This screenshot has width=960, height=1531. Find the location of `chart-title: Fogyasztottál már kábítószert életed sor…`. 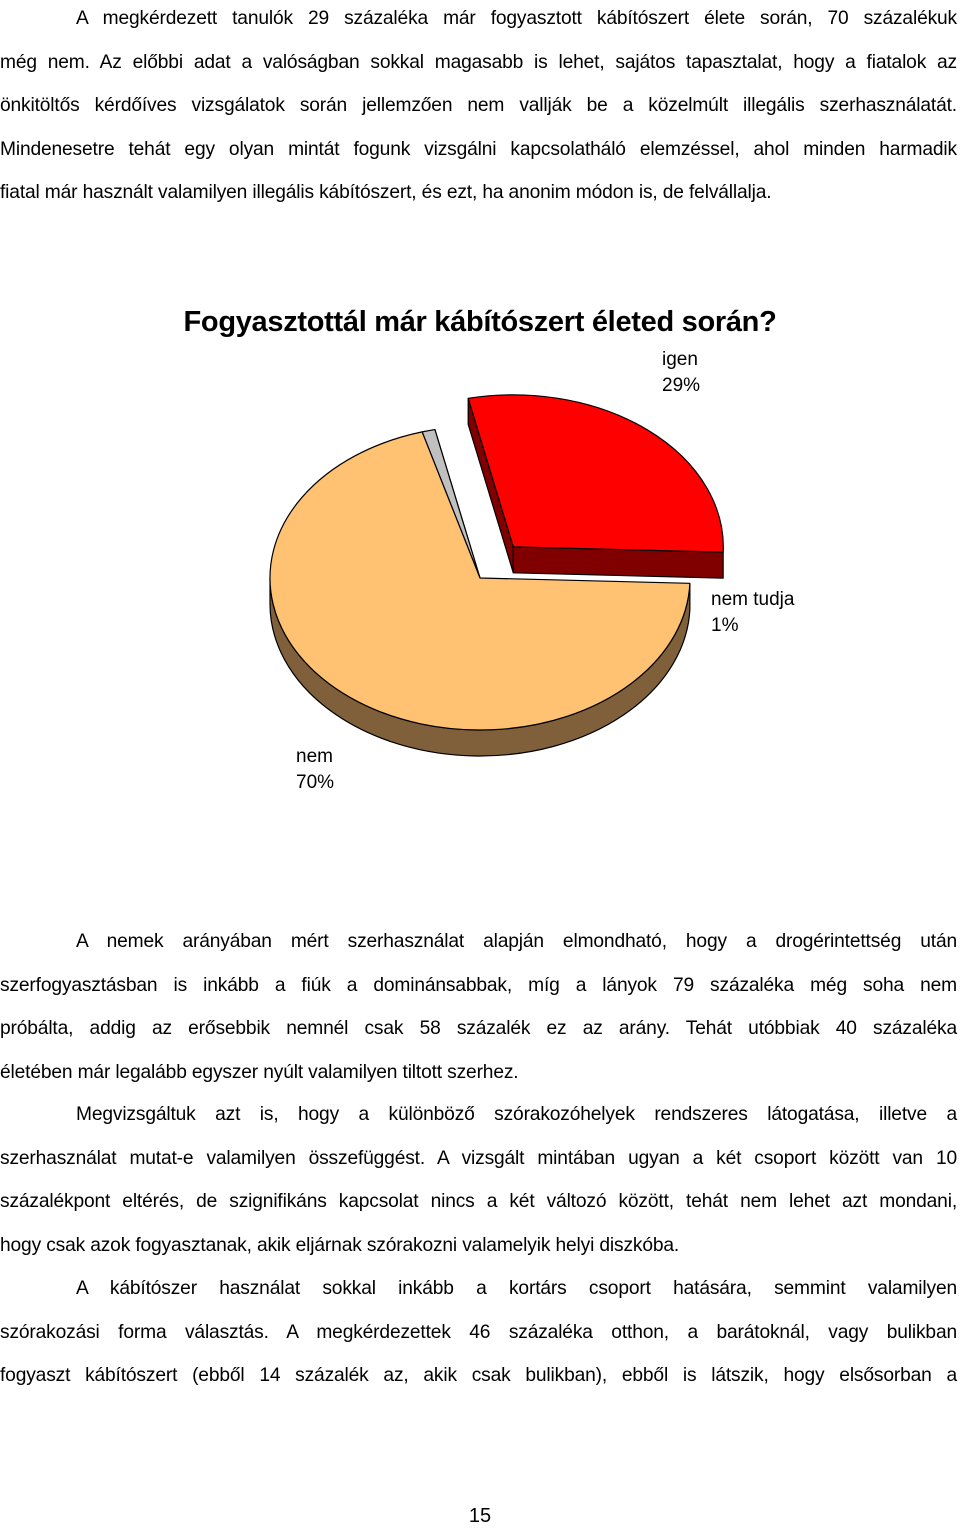

chart-title: Fogyasztottál már kábítószert életed sor… is located at coordinates (480, 322).